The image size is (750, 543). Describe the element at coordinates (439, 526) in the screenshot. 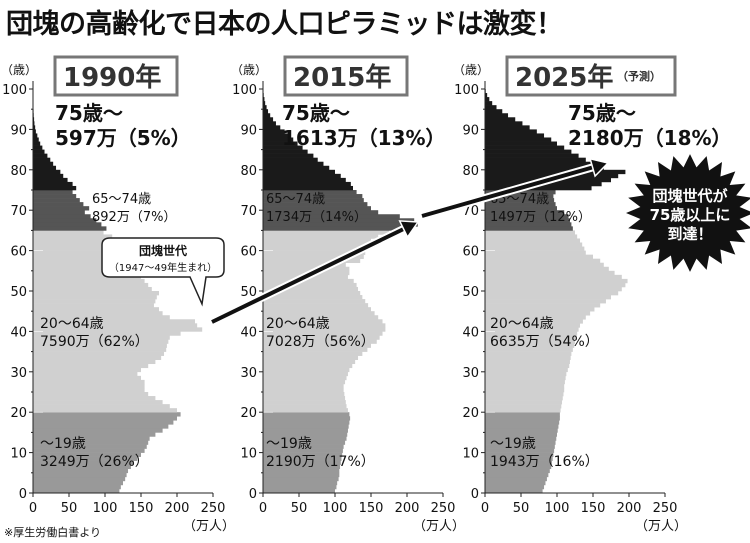

I see `population-unit-label: （万人）` at that location.